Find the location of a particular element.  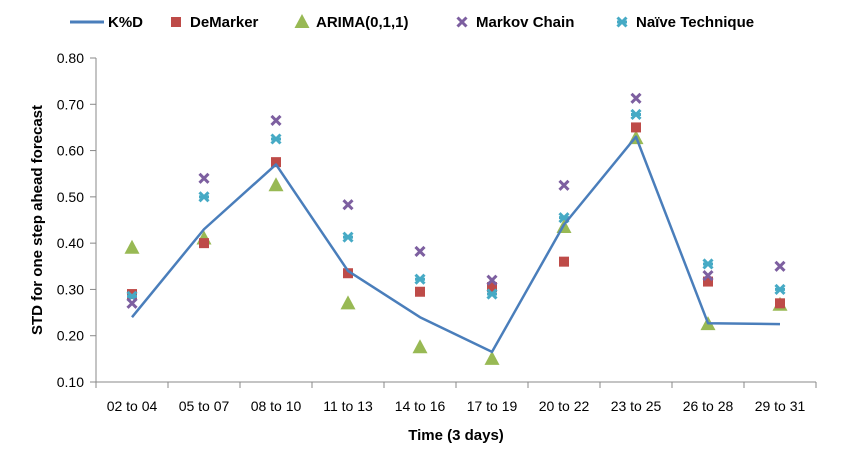

x-tick-label: 11 to 13 is located at coordinates (348, 406).